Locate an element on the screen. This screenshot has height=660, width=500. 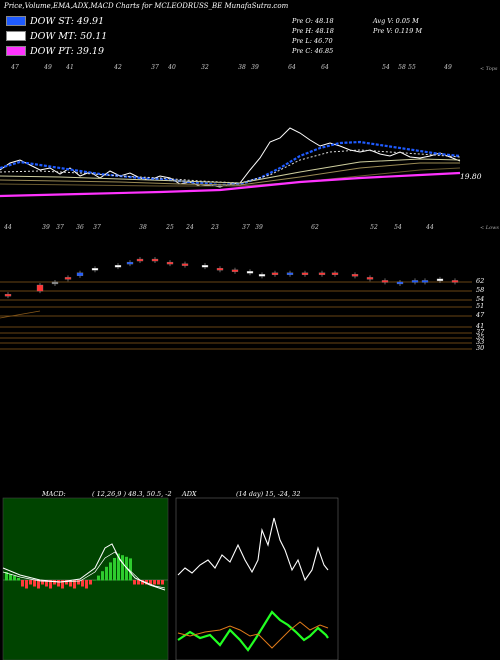
ema-short-line is located at coordinates (230, 163).